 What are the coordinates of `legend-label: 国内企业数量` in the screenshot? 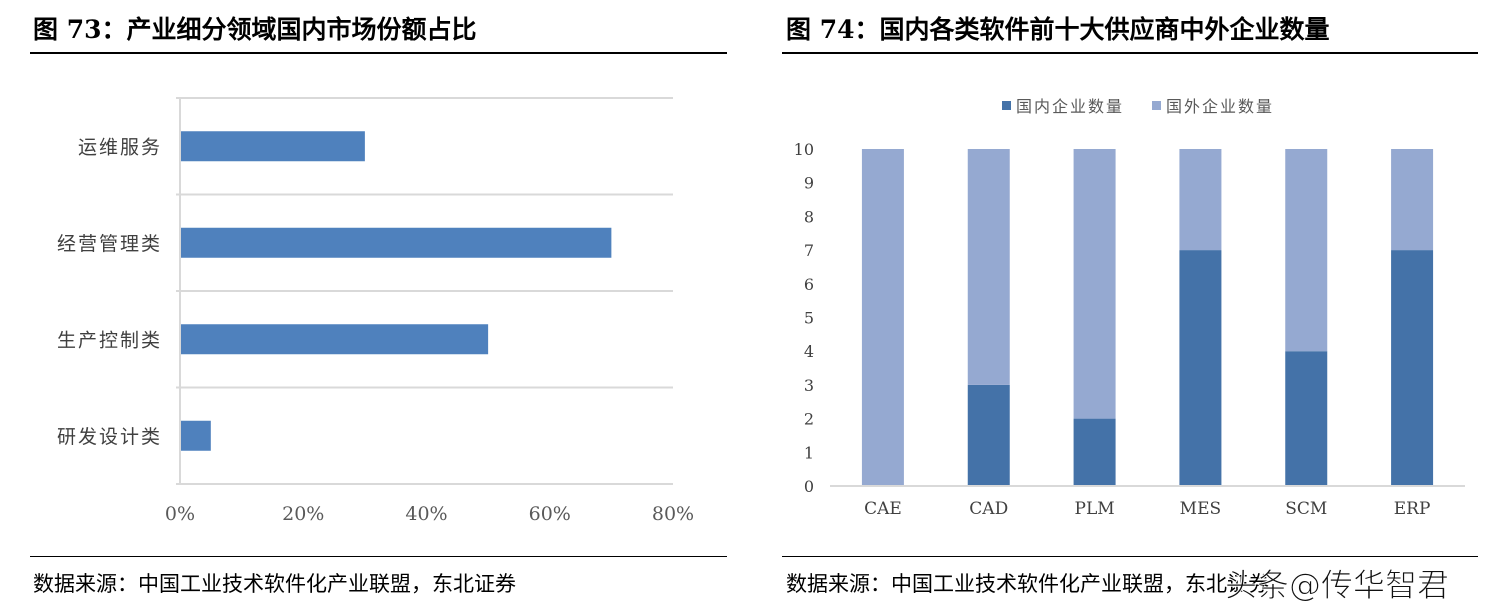 It's located at (1070, 106).